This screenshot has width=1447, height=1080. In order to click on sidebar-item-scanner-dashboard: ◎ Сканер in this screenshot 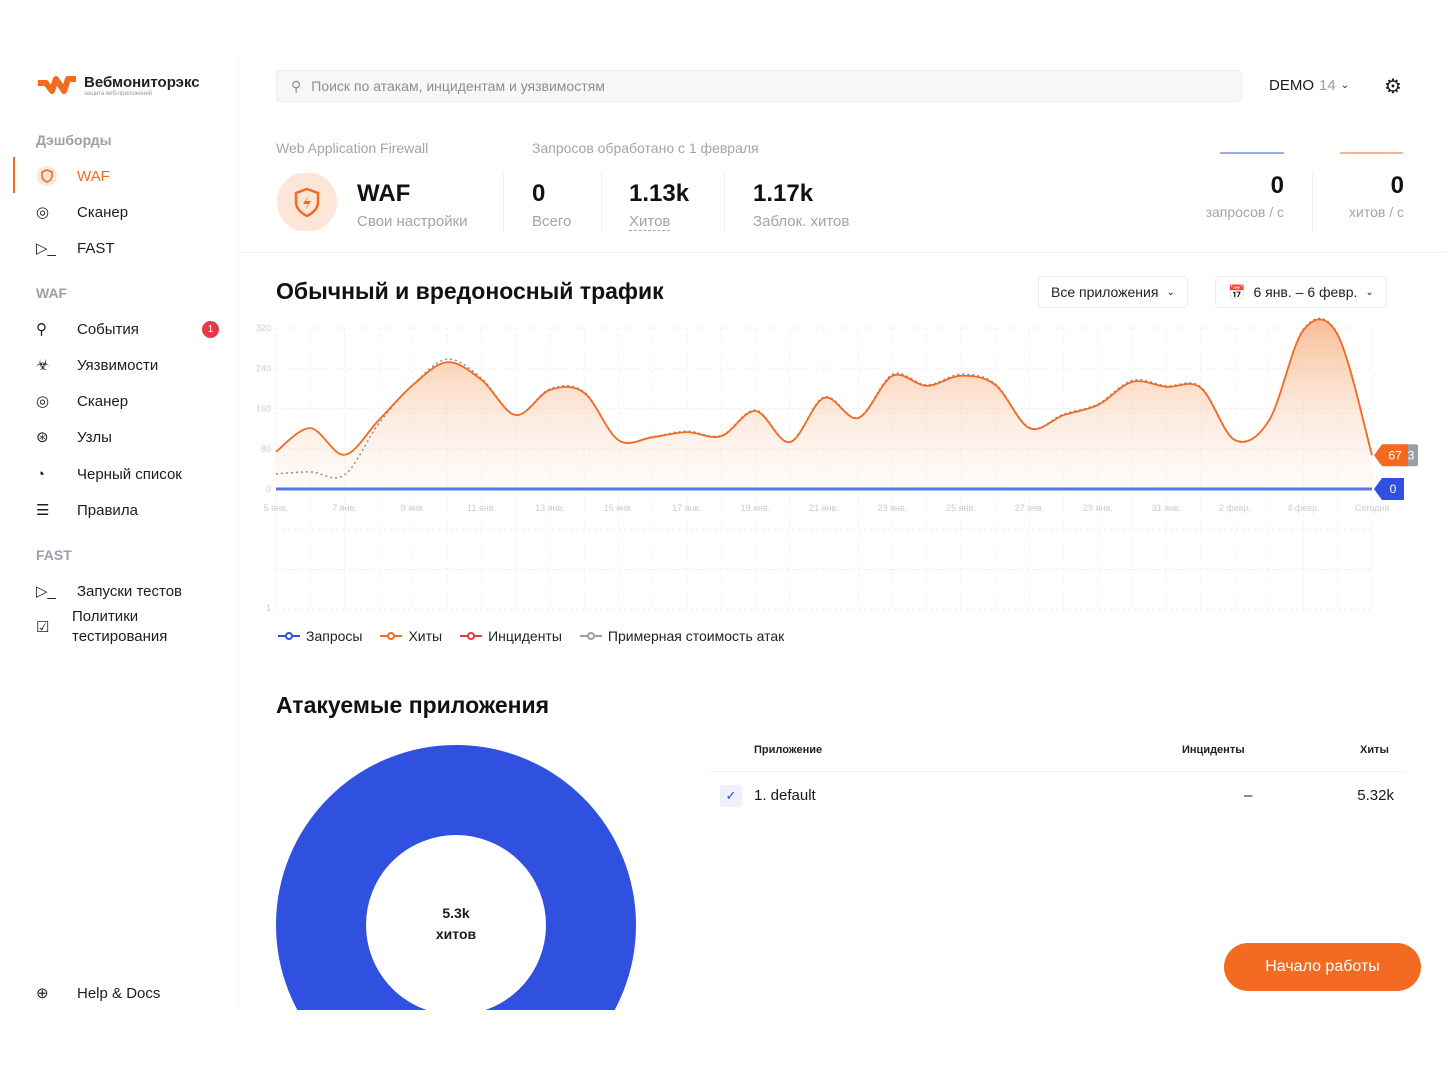, I will do `click(82, 212)`.